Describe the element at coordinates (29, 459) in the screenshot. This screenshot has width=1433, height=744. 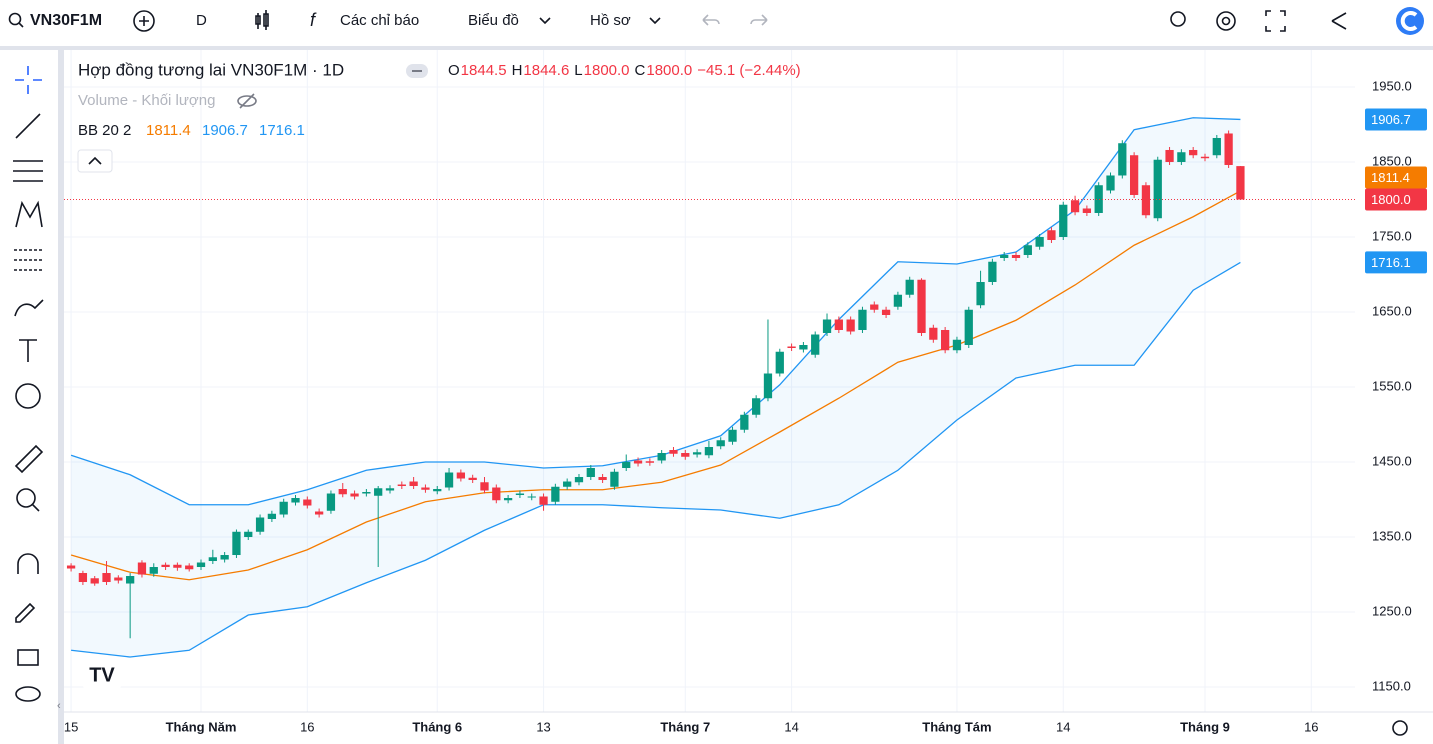
I see `measure-tool` at that location.